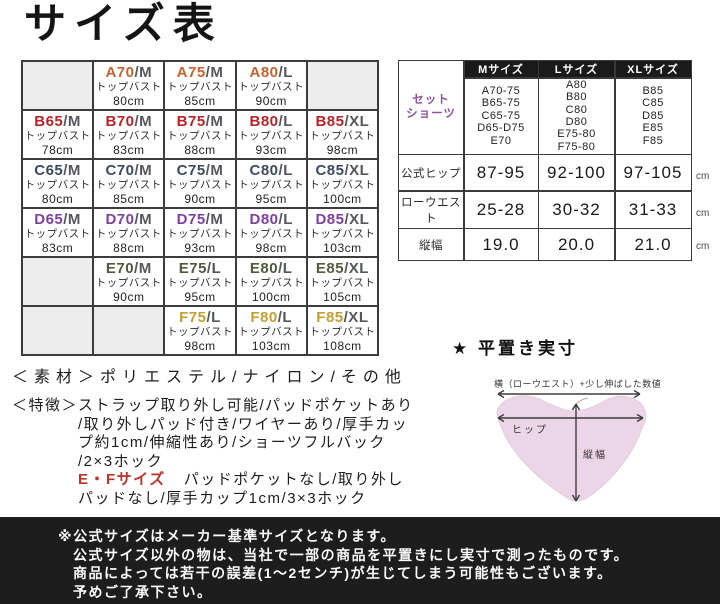 Image resolution: width=720 pixels, height=604 pixels. What do you see at coordinates (271, 281) in the screenshot?
I see `size-cell-E80: E80/L トップバスト 100cm` at bounding box center [271, 281].